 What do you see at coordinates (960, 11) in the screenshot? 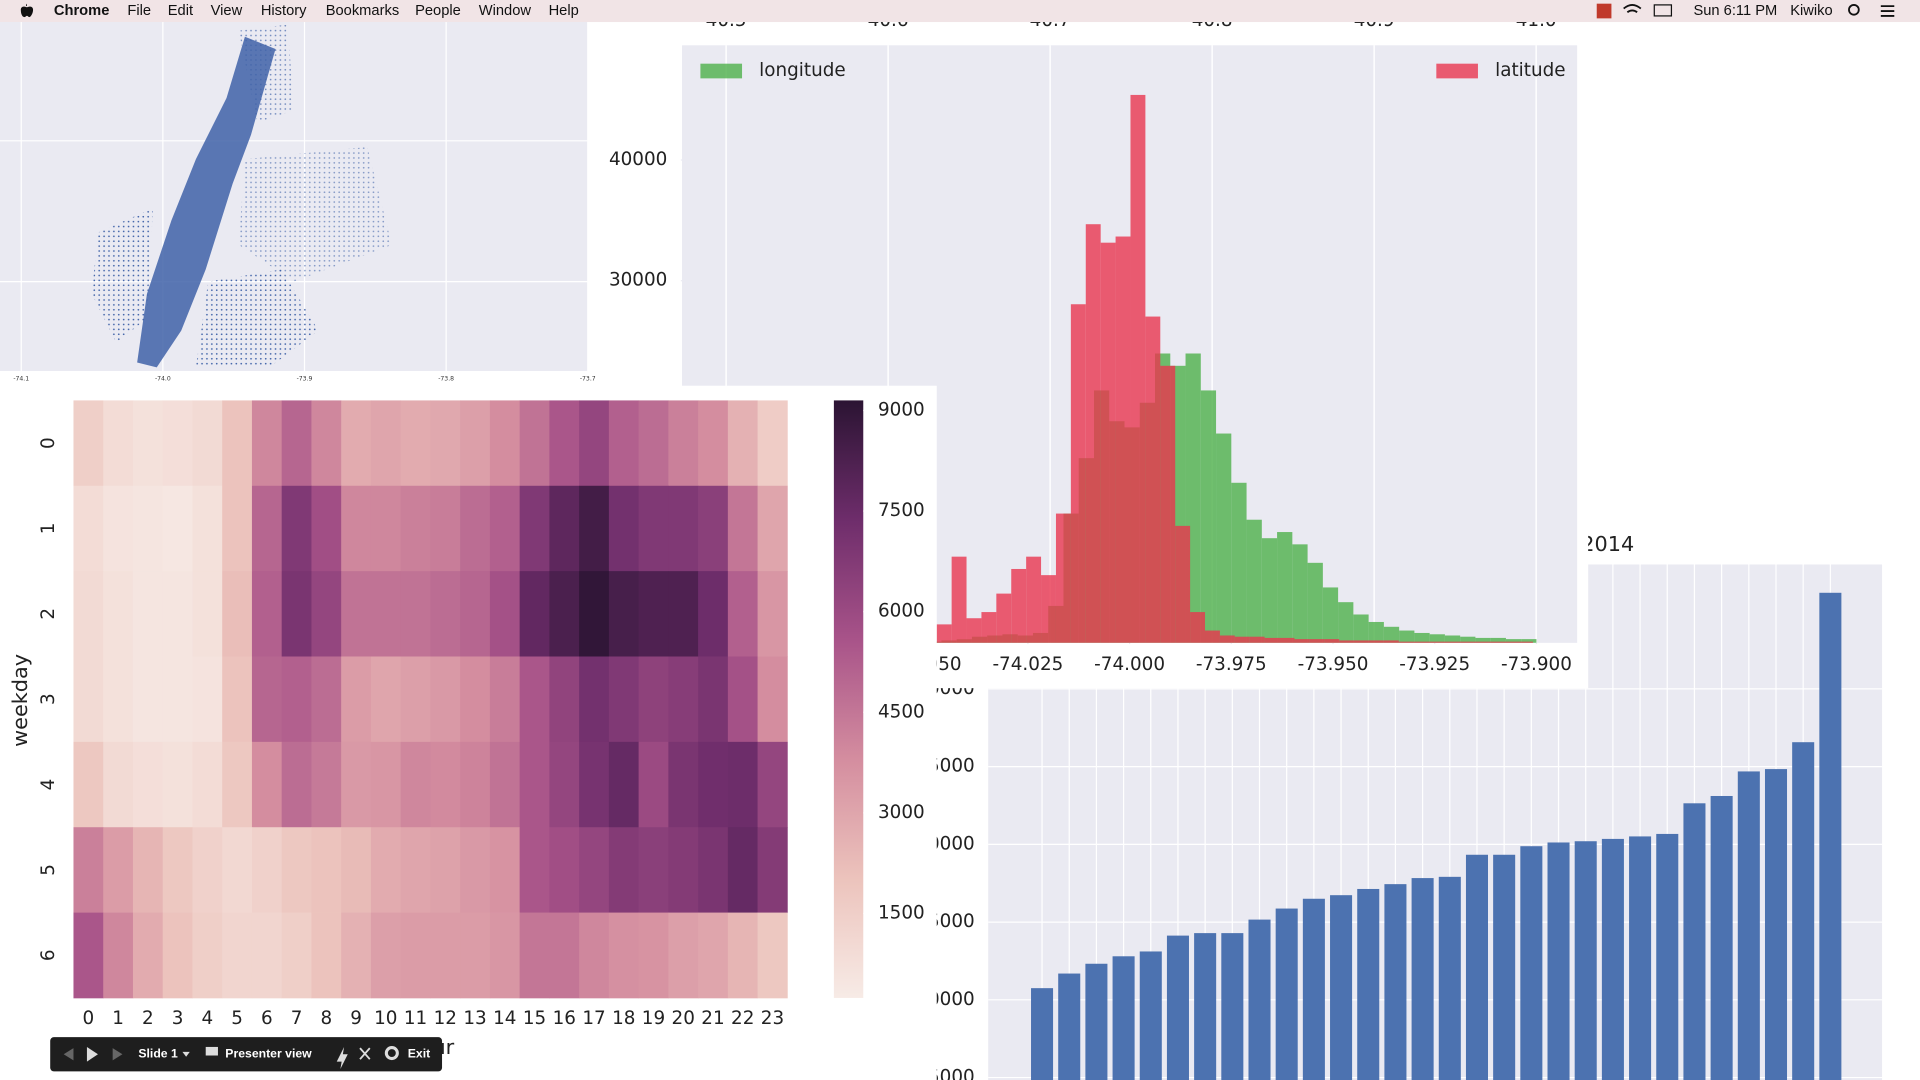
I see `menu-bar-bg` at bounding box center [960, 11].